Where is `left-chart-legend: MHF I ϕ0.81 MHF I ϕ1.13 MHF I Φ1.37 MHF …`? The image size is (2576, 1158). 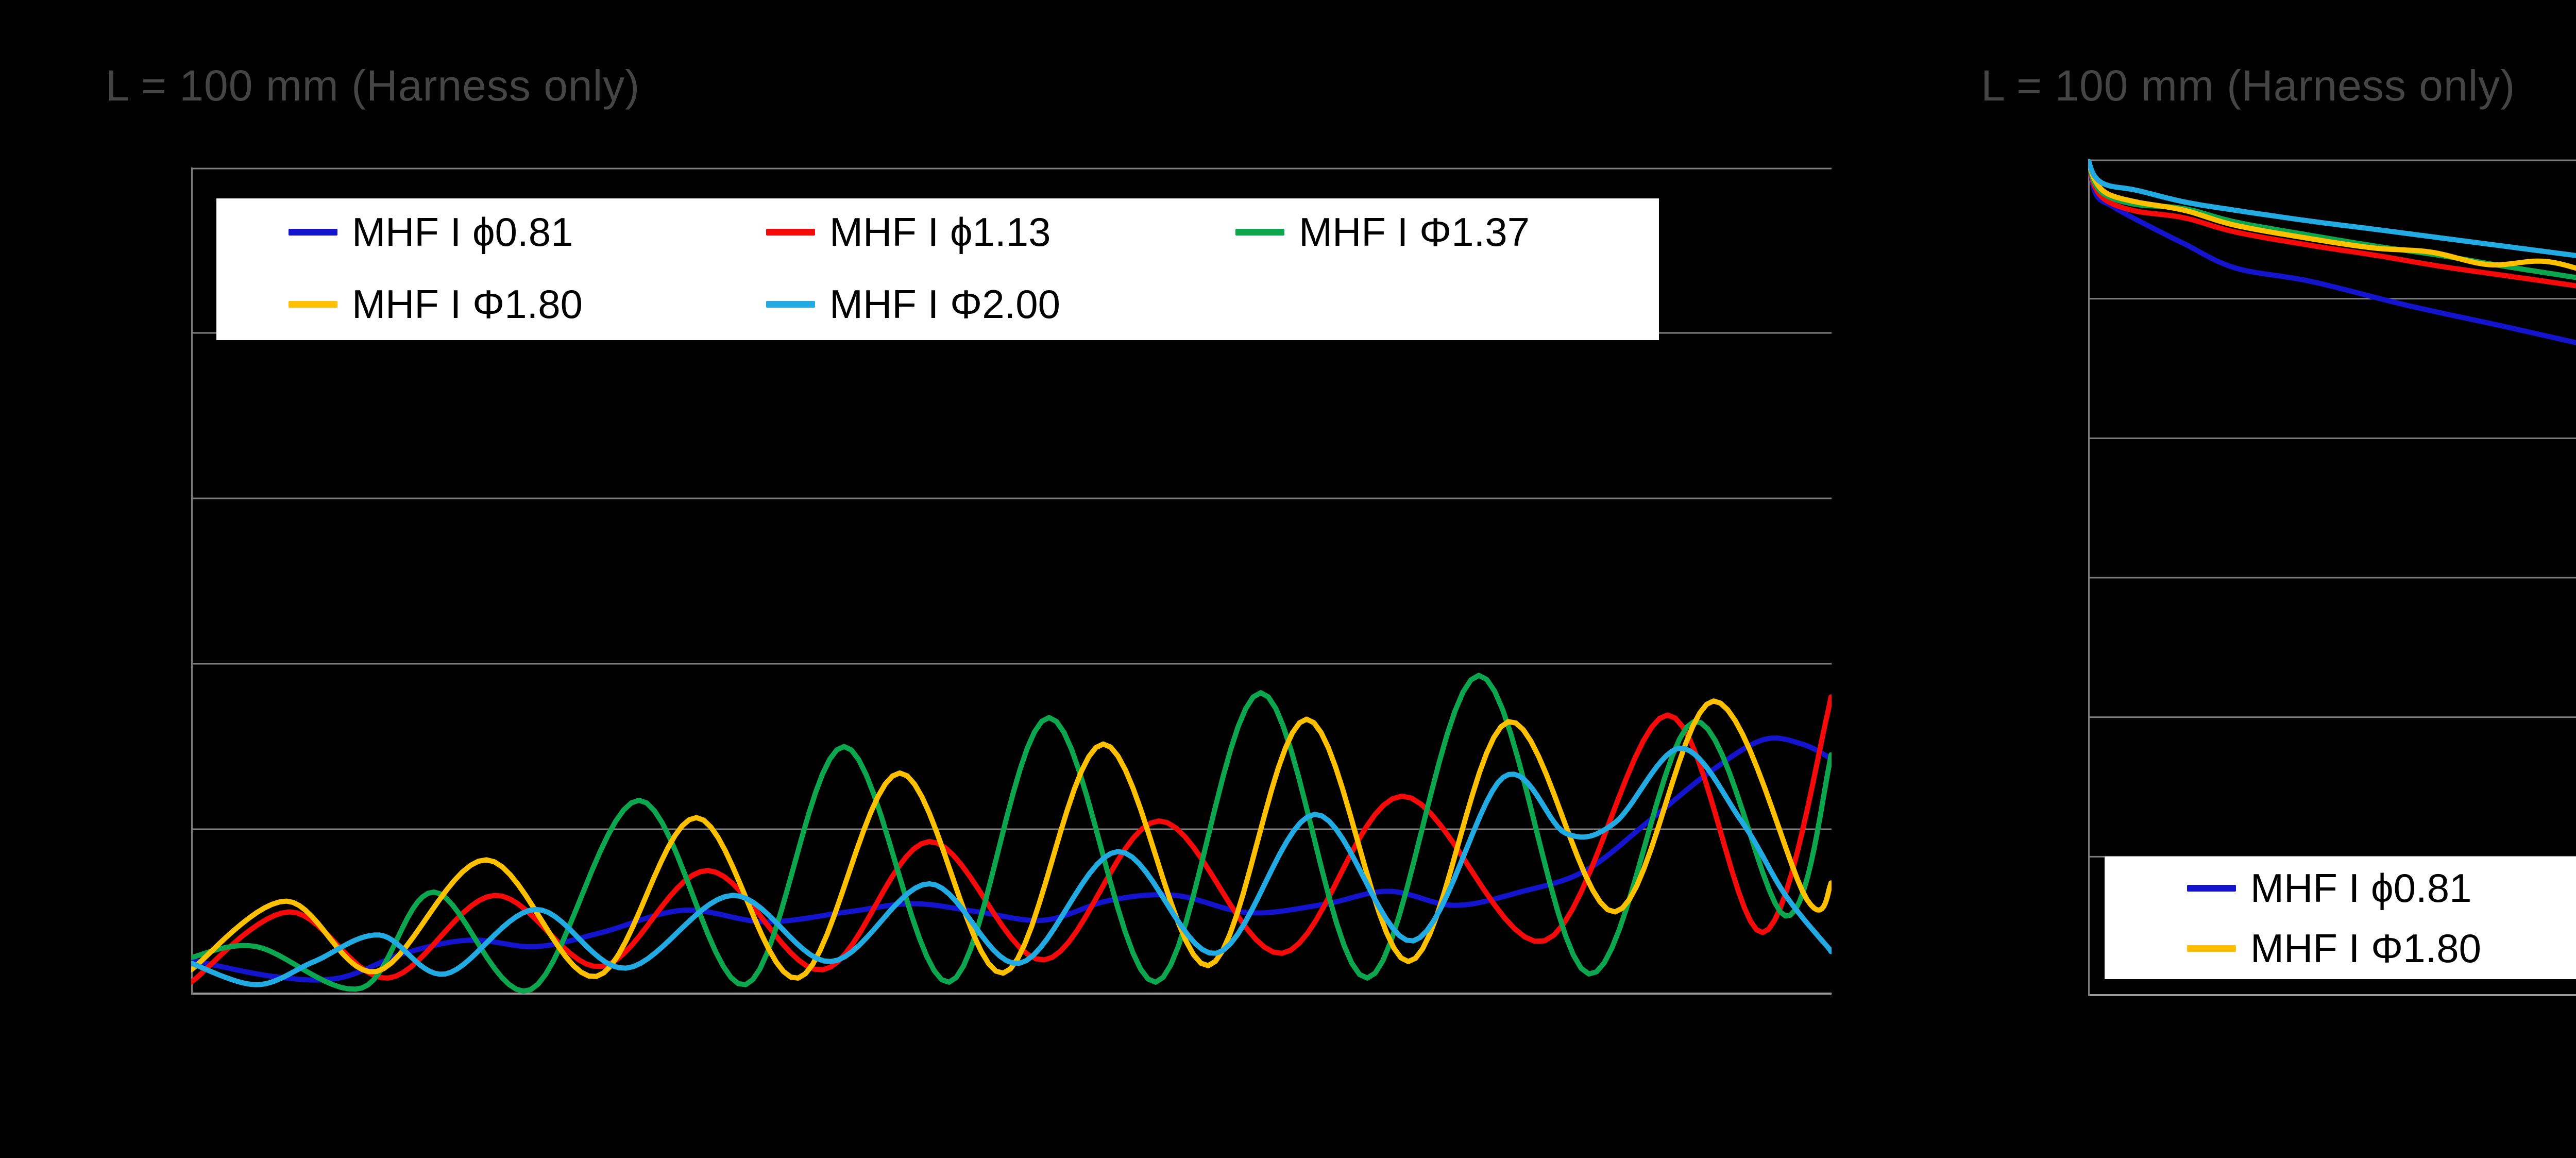
left-chart-legend: MHF I ϕ0.81 MHF I ϕ1.13 MHF I Φ1.37 MHF … is located at coordinates (937, 269).